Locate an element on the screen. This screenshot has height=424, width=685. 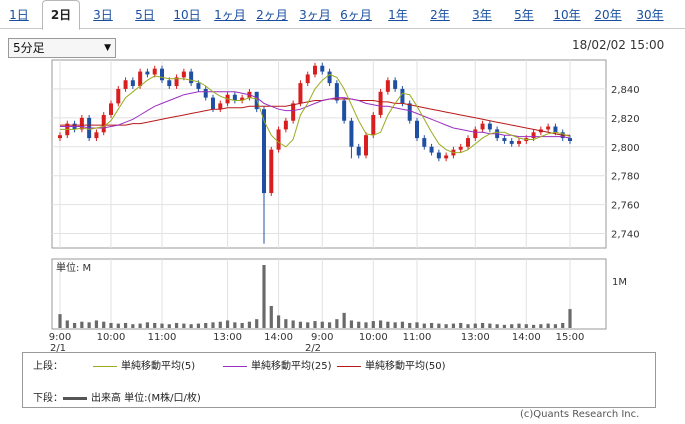
tab-30y: 30年 is located at coordinates (650, 15).